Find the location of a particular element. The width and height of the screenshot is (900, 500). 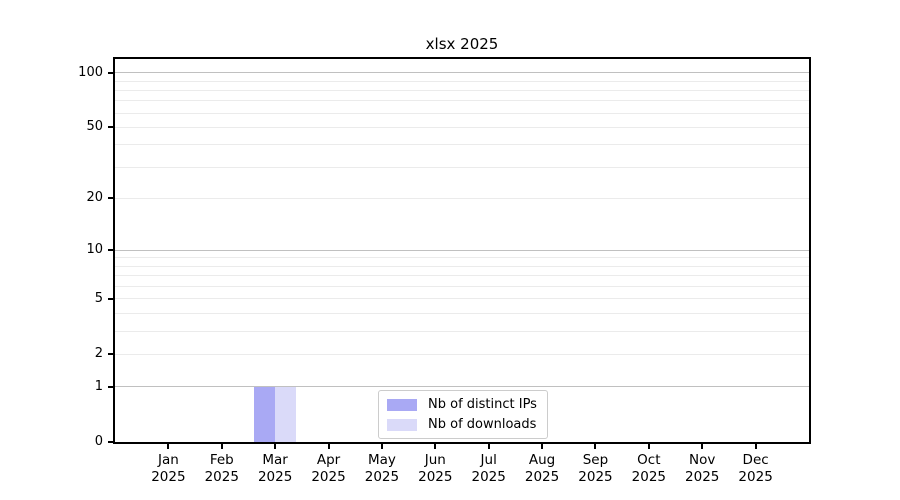

y-tick-label: 0 is located at coordinates (98, 441).